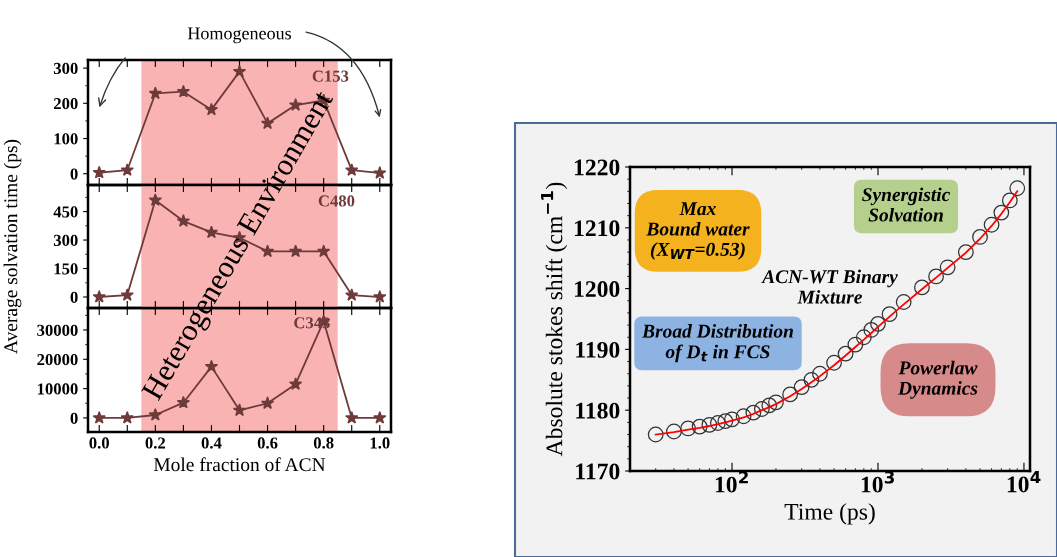  I want to click on annotation: Powerlaw Dynamics, so click(937, 379).